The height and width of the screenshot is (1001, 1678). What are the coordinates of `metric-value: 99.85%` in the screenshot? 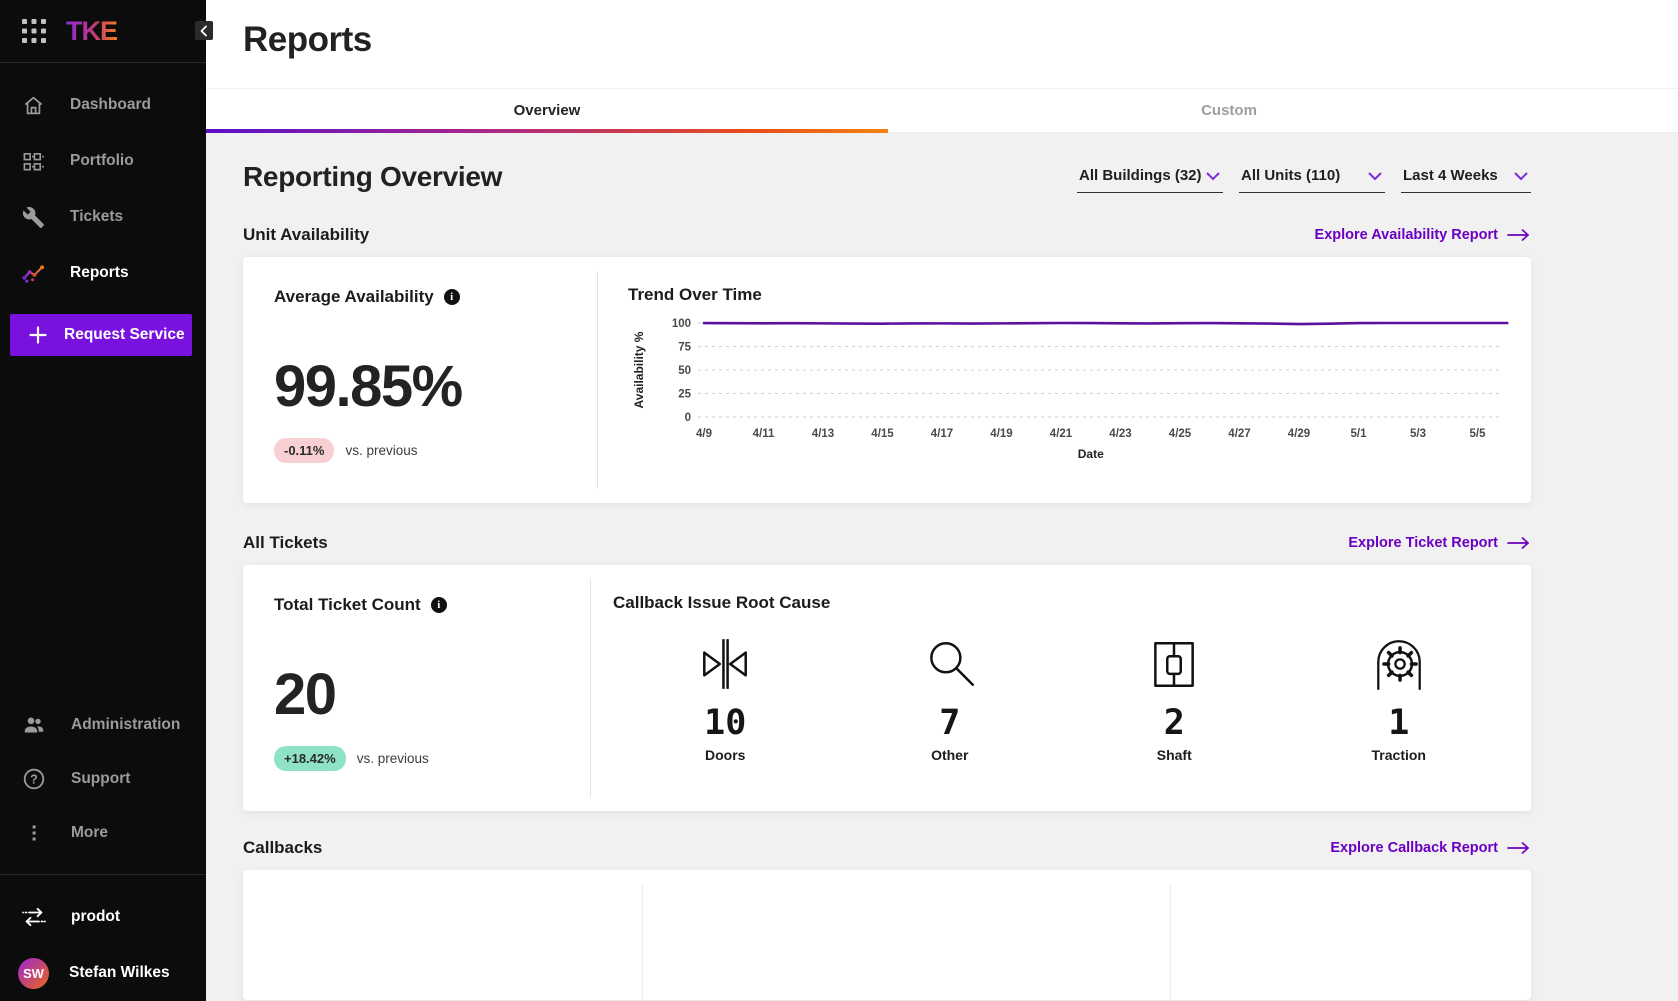 It's located at (368, 386).